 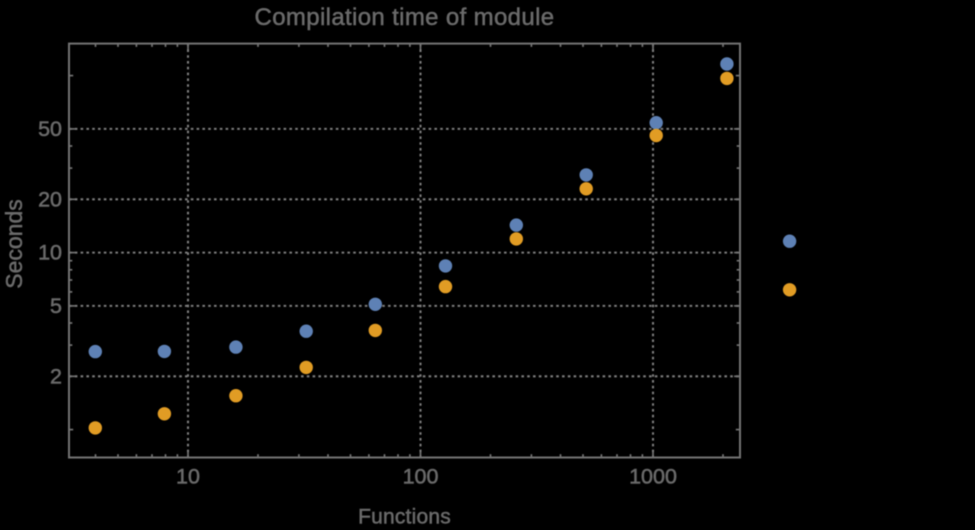 What do you see at coordinates (405, 17) in the screenshot?
I see `svg-text: Compilation time of module` at bounding box center [405, 17].